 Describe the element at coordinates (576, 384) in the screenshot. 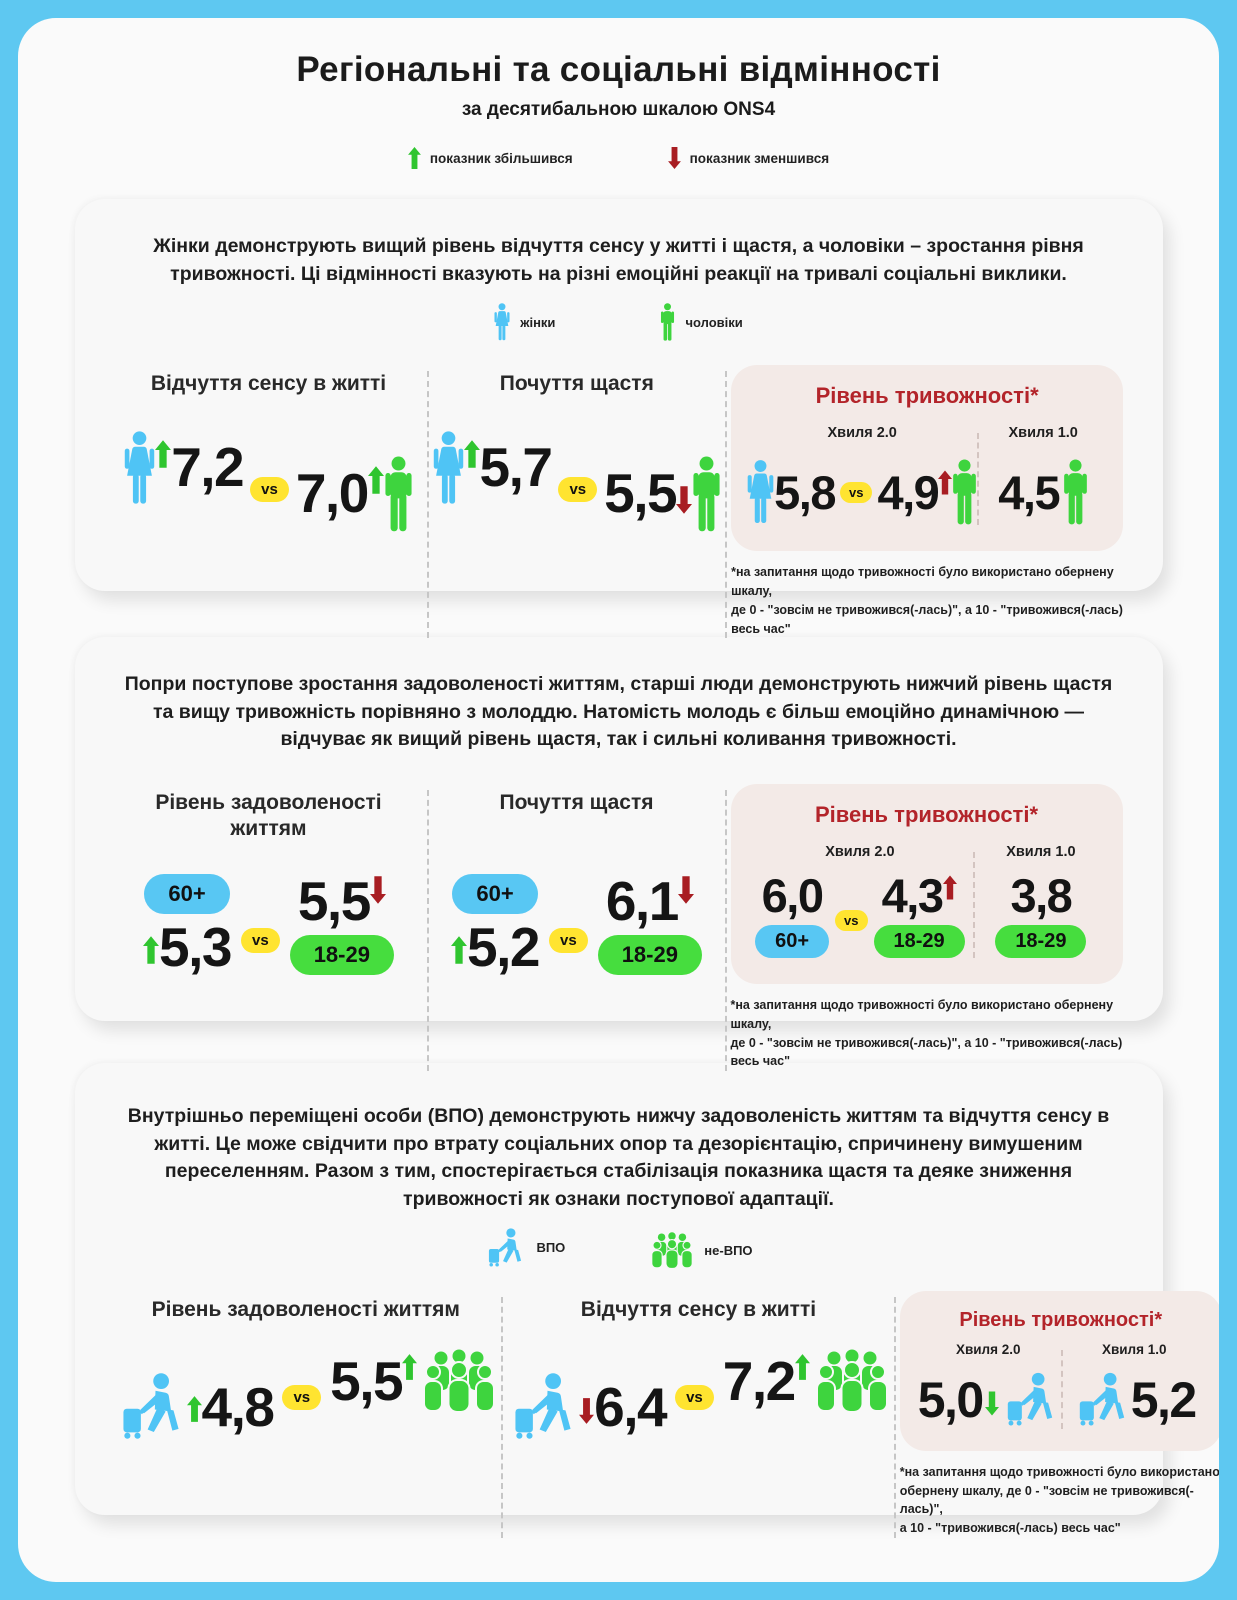

I see `stat-header: Почуття щастя` at that location.